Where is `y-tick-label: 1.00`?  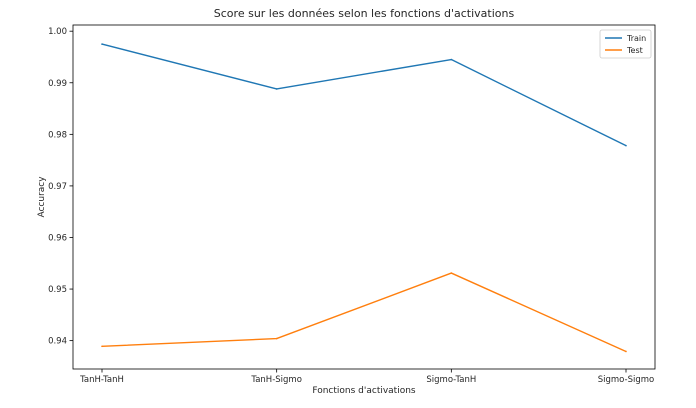 y-tick-label: 1.00 is located at coordinates (57, 32).